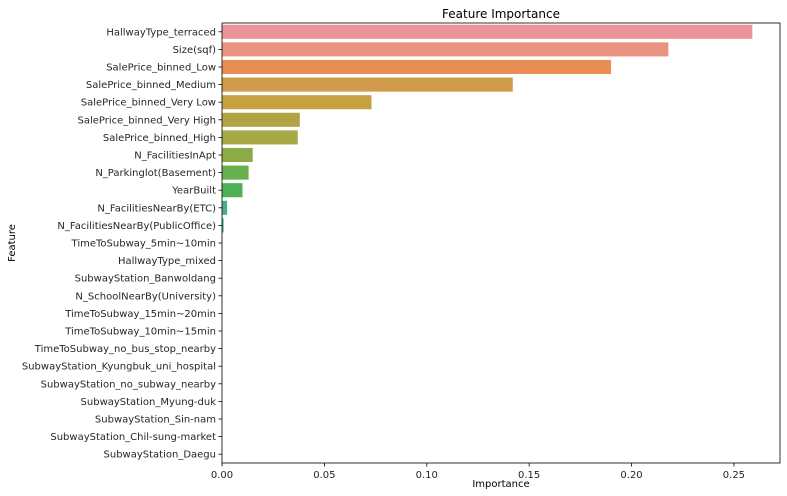 This screenshot has height=496, width=787. What do you see at coordinates (529, 475) in the screenshot?
I see `x-tick-label: 0.15` at bounding box center [529, 475].